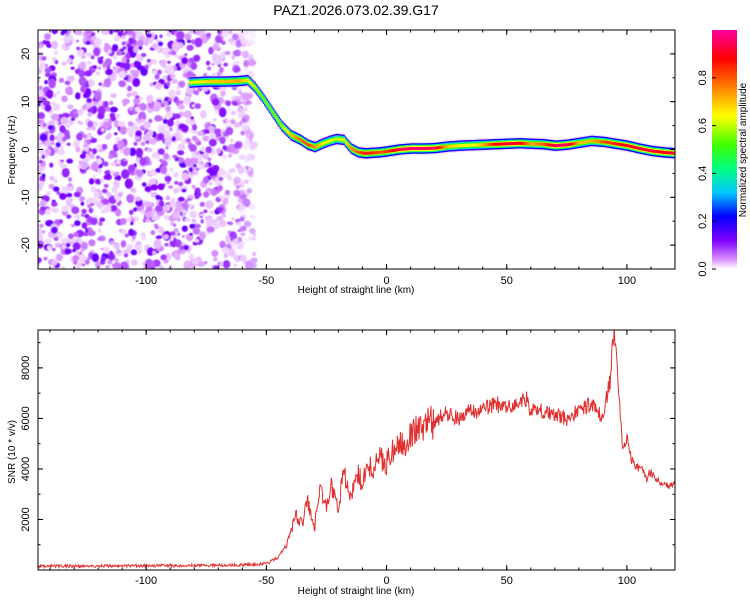  Describe the element at coordinates (706, 173) in the screenshot. I see `colorbar-ticks: 0.0 0.2 0.4 0.6 0.8` at that location.